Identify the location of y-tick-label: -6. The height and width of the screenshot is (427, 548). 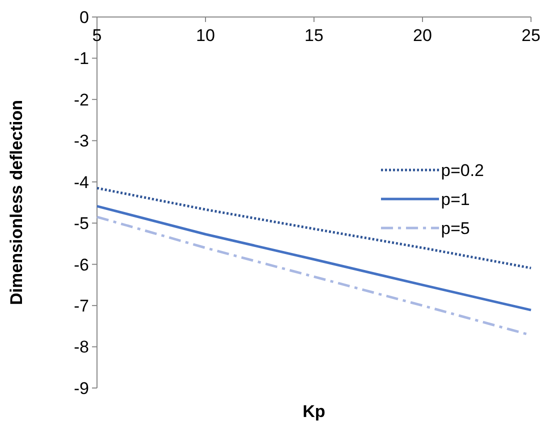
(81, 264).